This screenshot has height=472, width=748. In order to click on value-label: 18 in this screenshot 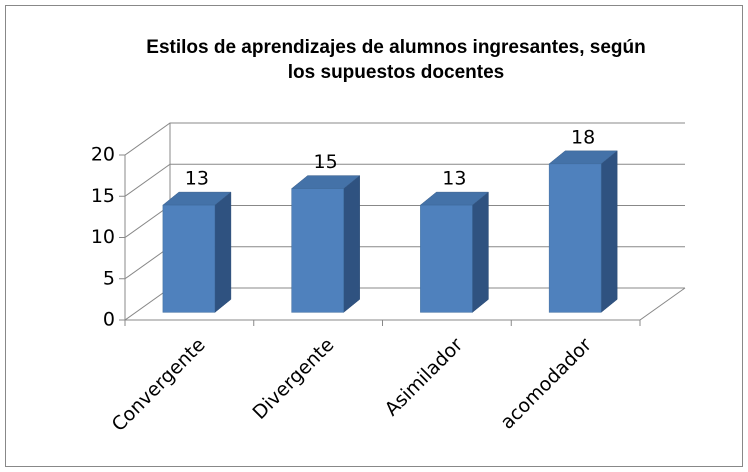, I will do `click(583, 137)`.